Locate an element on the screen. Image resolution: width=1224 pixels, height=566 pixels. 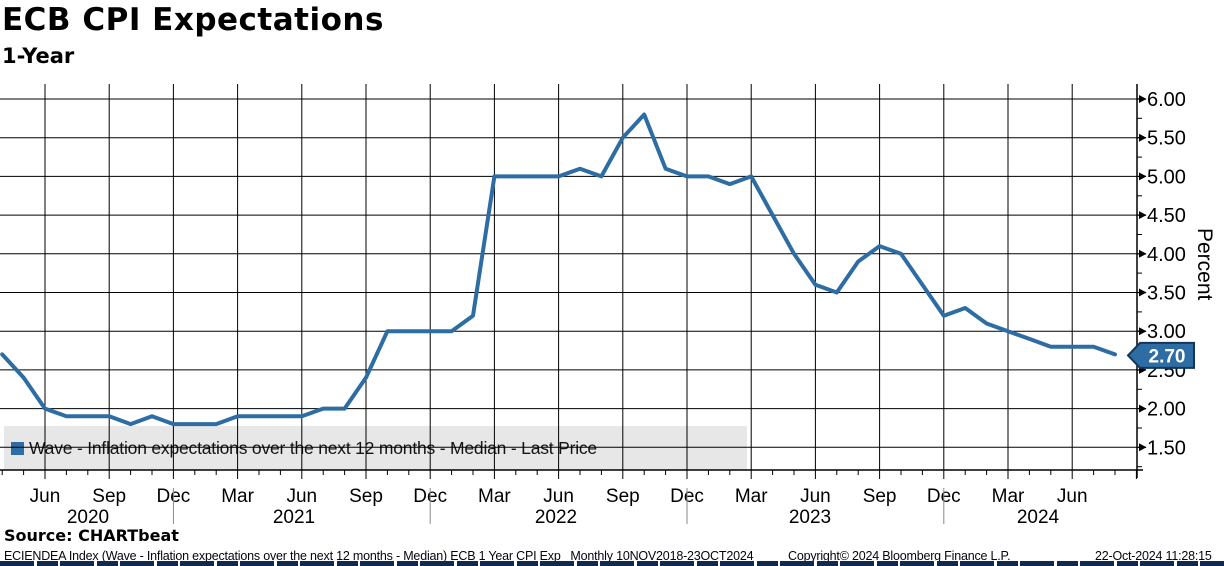
y-tick-label: 3.00 is located at coordinates (1166, 332).